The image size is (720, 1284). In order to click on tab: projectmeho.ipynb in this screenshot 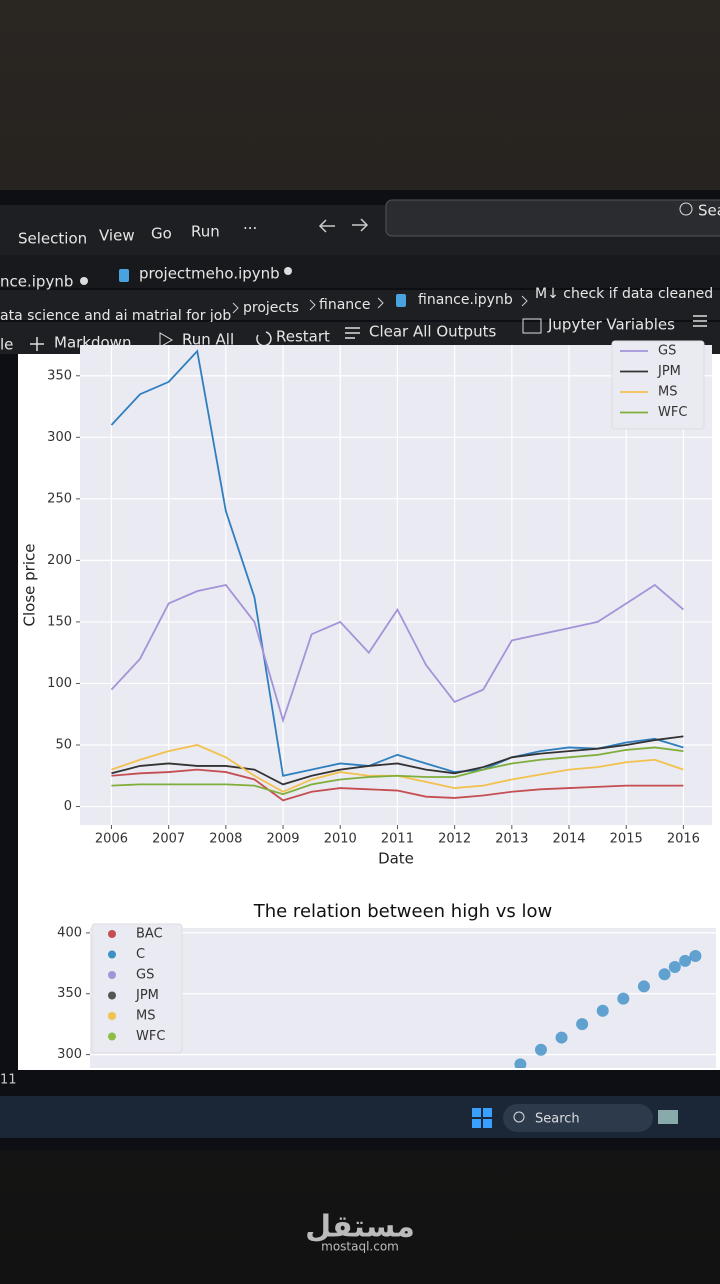, I will do `click(209, 274)`.